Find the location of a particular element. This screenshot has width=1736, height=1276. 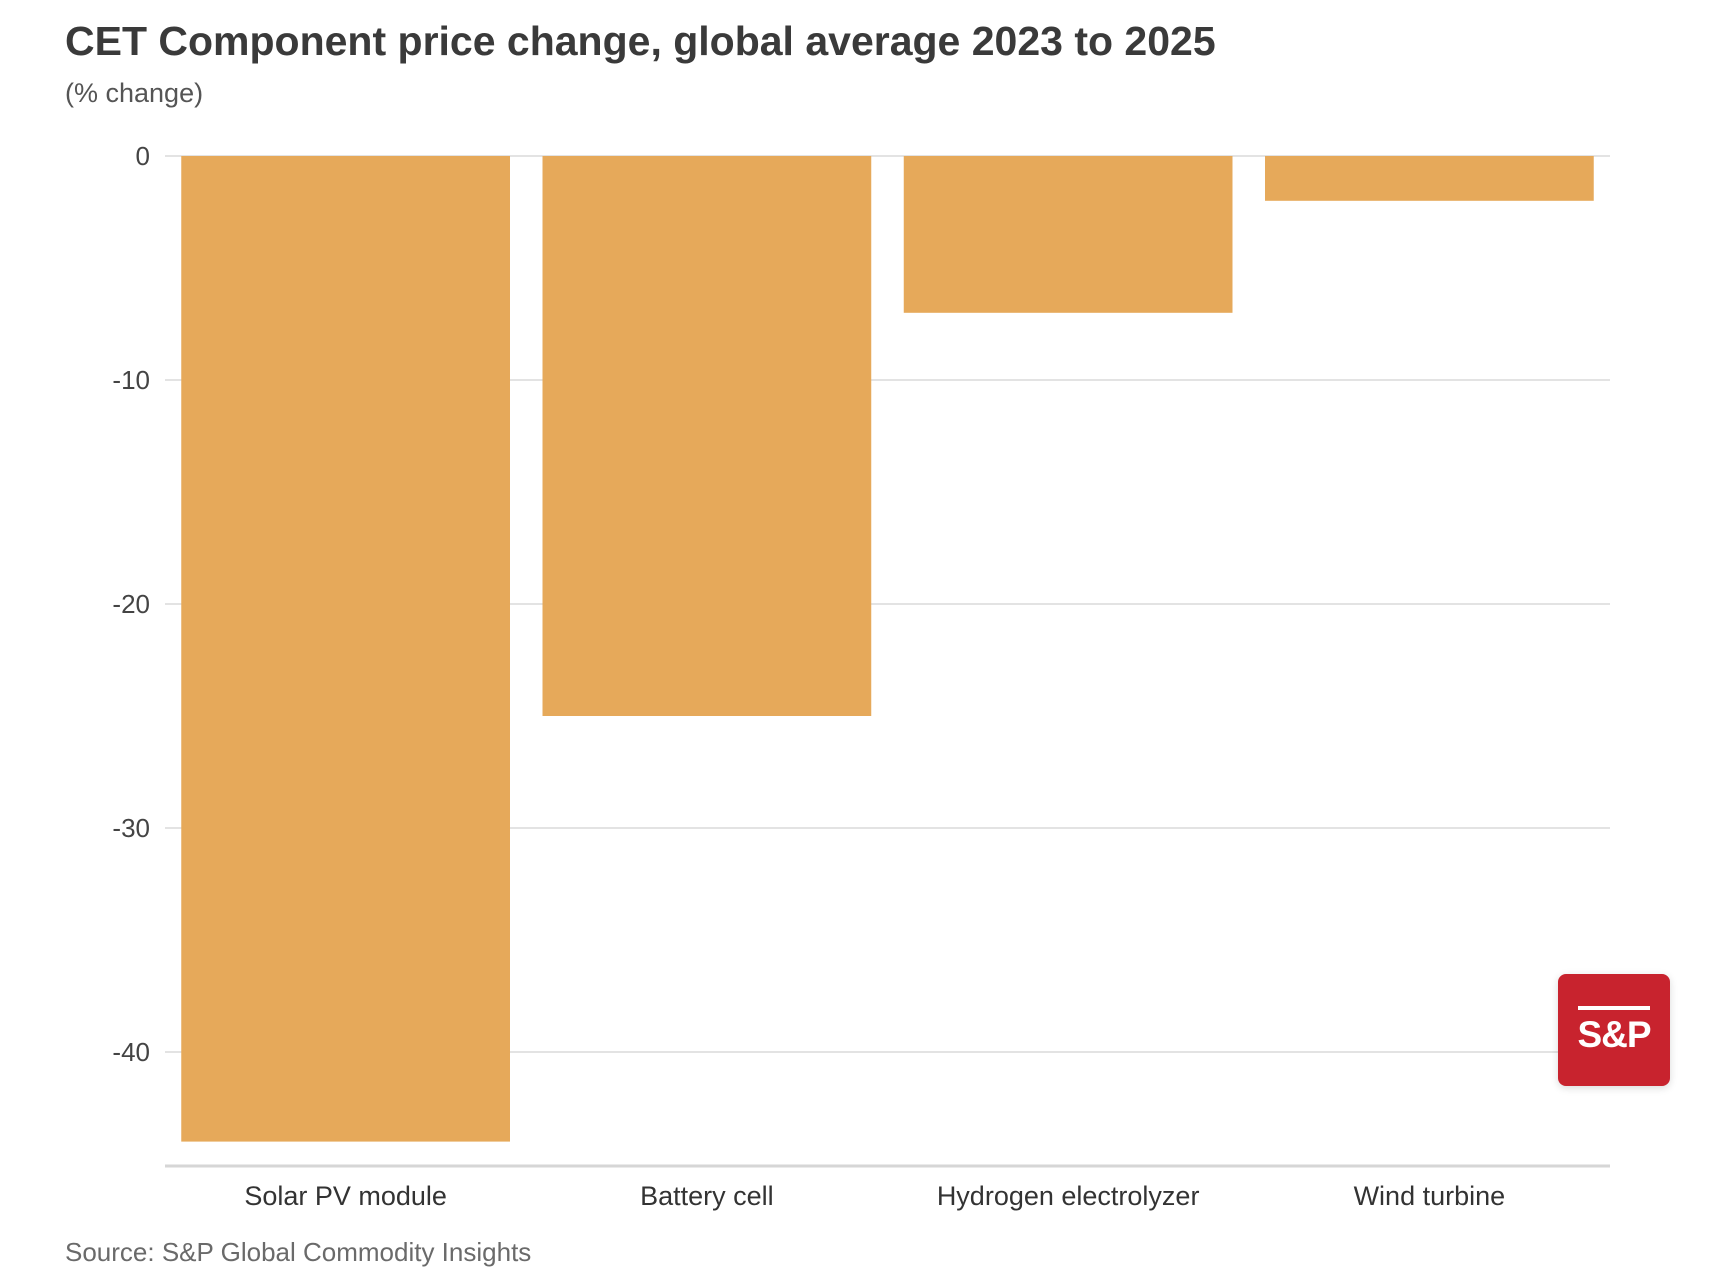

y-tick-label: -40 is located at coordinates (131, 1052).